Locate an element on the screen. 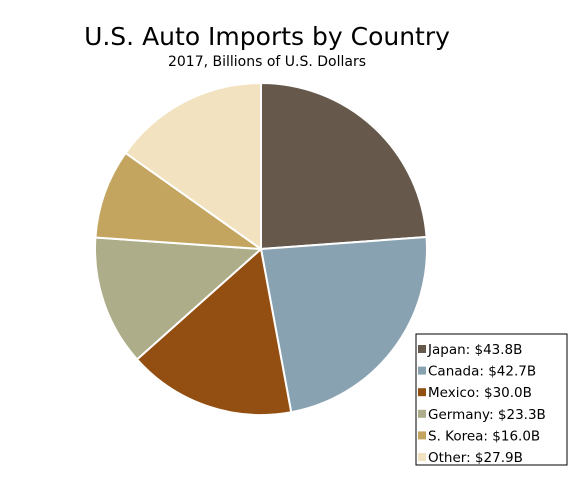  legend-label: Germany: $23.3B is located at coordinates (487, 415).